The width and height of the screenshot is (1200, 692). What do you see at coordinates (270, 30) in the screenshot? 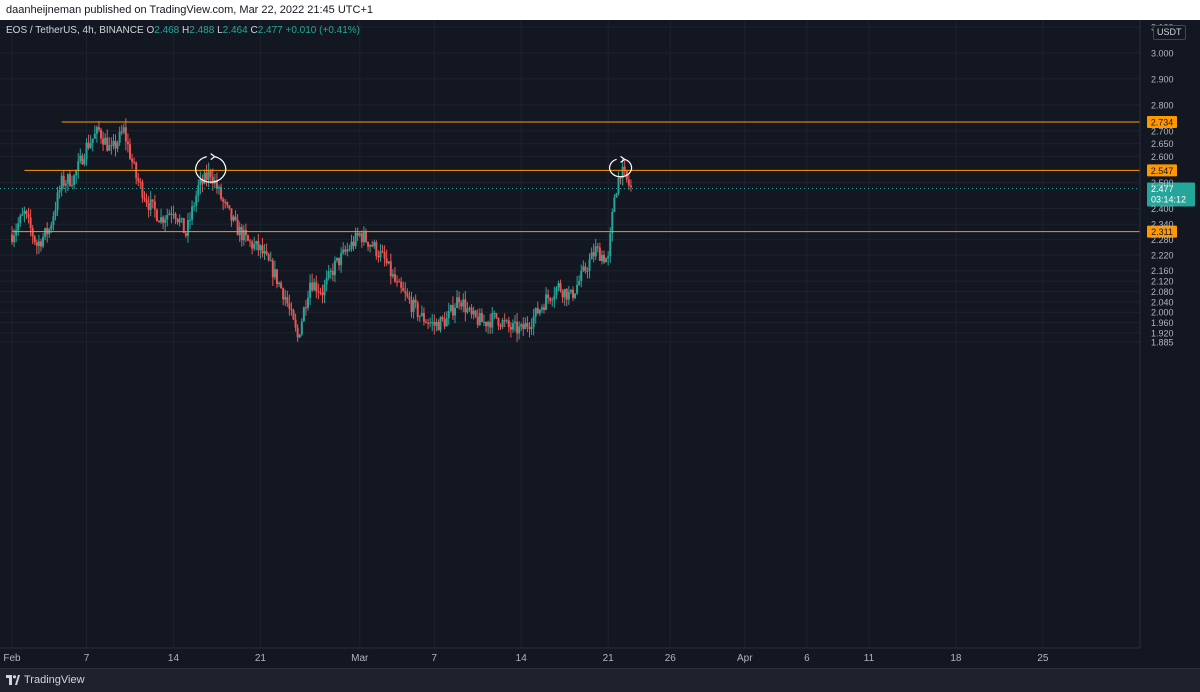
I see `close-value: 2.477` at bounding box center [270, 30].